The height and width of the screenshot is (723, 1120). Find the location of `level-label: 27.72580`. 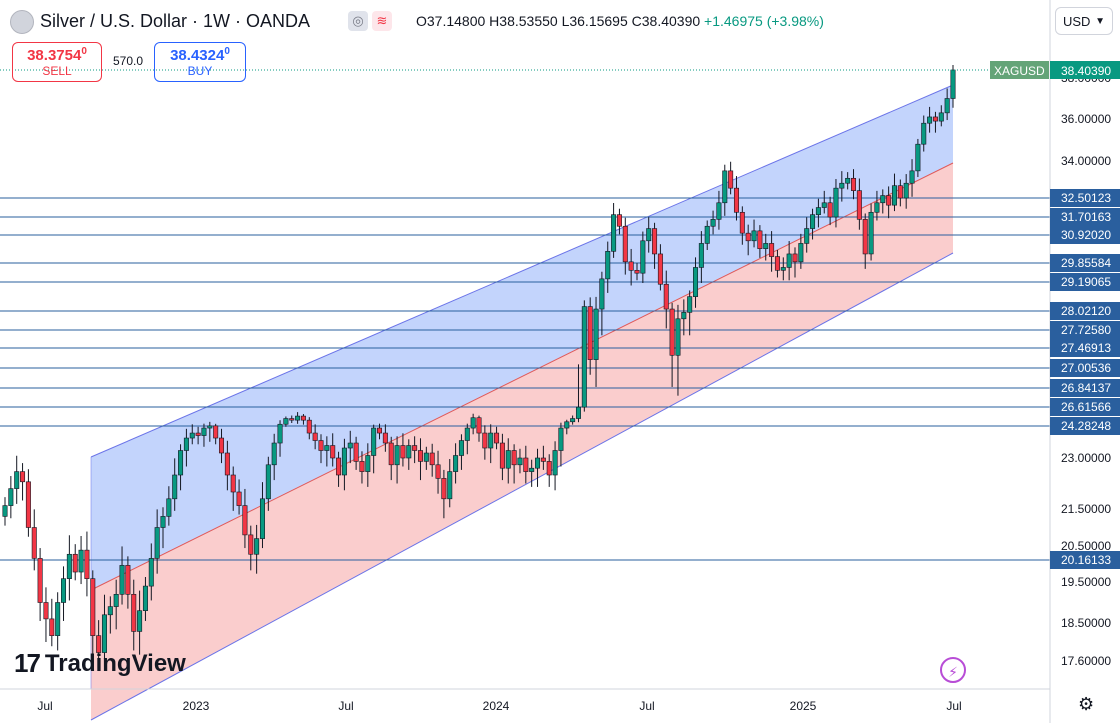

level-label: 27.72580 is located at coordinates (1086, 330).